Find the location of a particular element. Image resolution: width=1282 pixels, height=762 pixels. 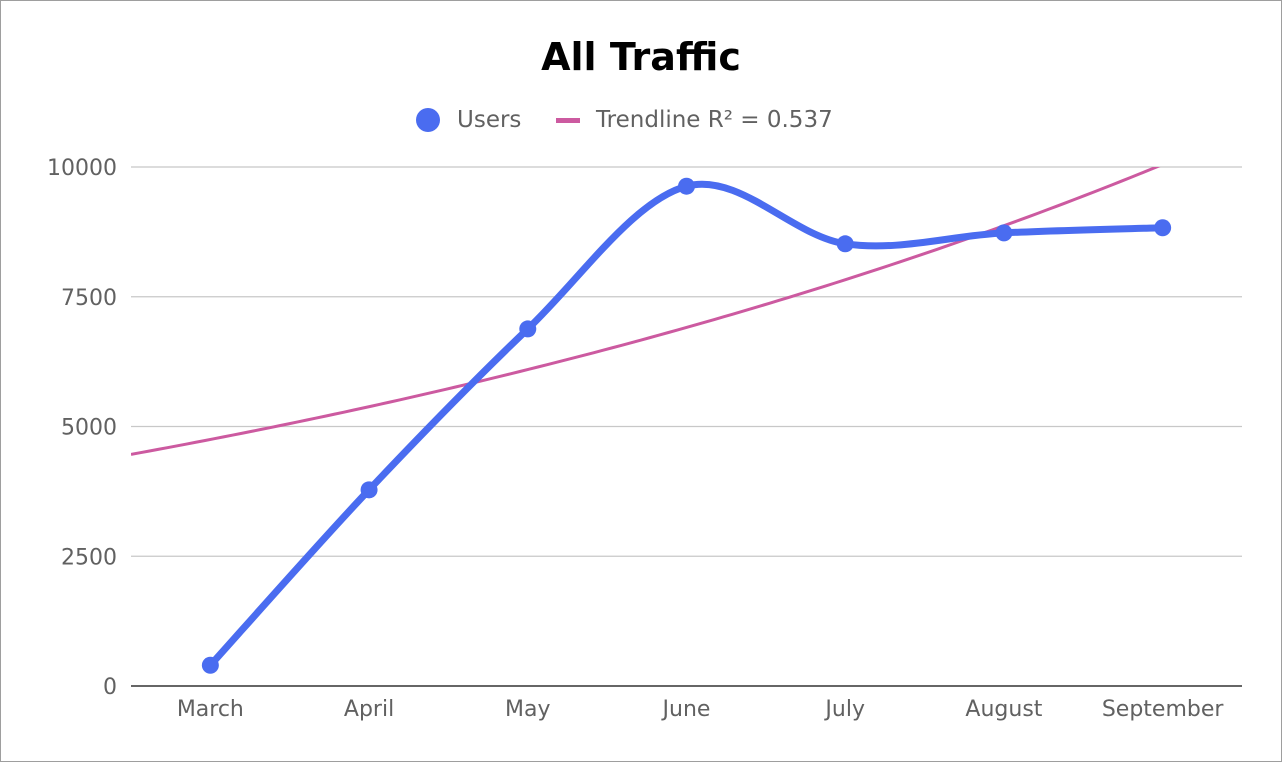

data-point-may is located at coordinates (528, 329).